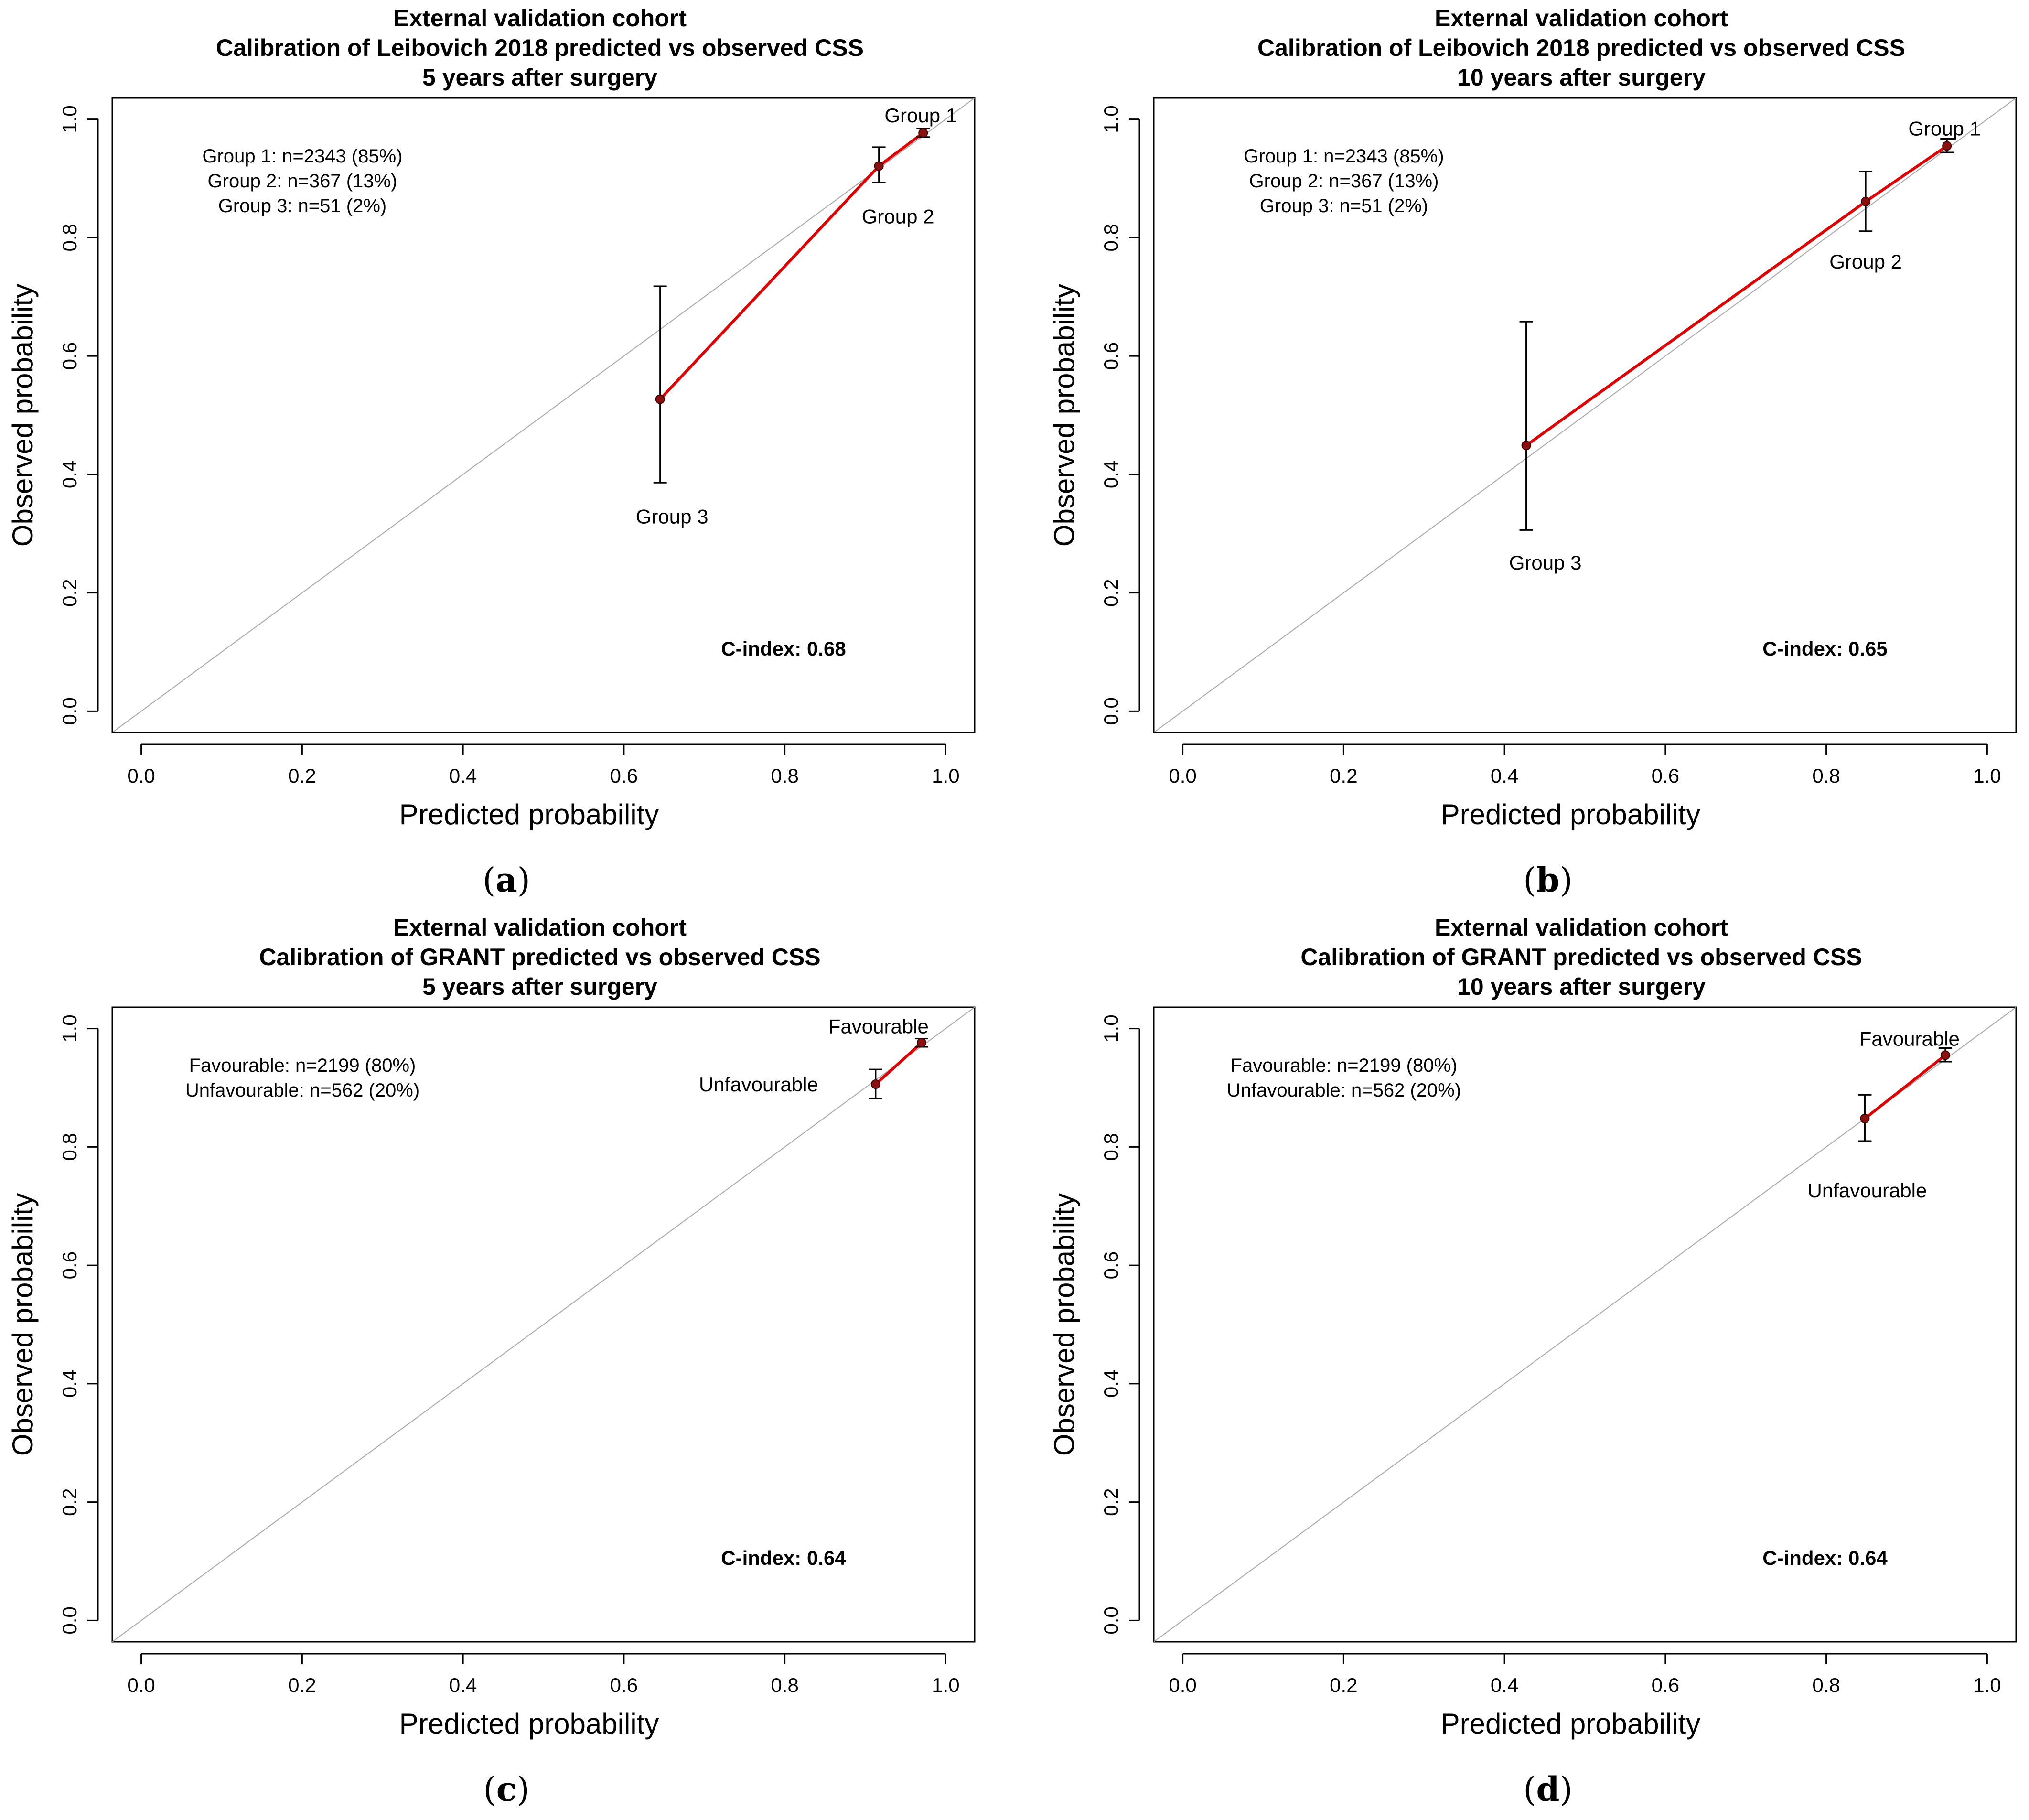 This screenshot has width=2029, height=1820. I want to click on c-index-label: C-index: 0.65, so click(1824, 648).